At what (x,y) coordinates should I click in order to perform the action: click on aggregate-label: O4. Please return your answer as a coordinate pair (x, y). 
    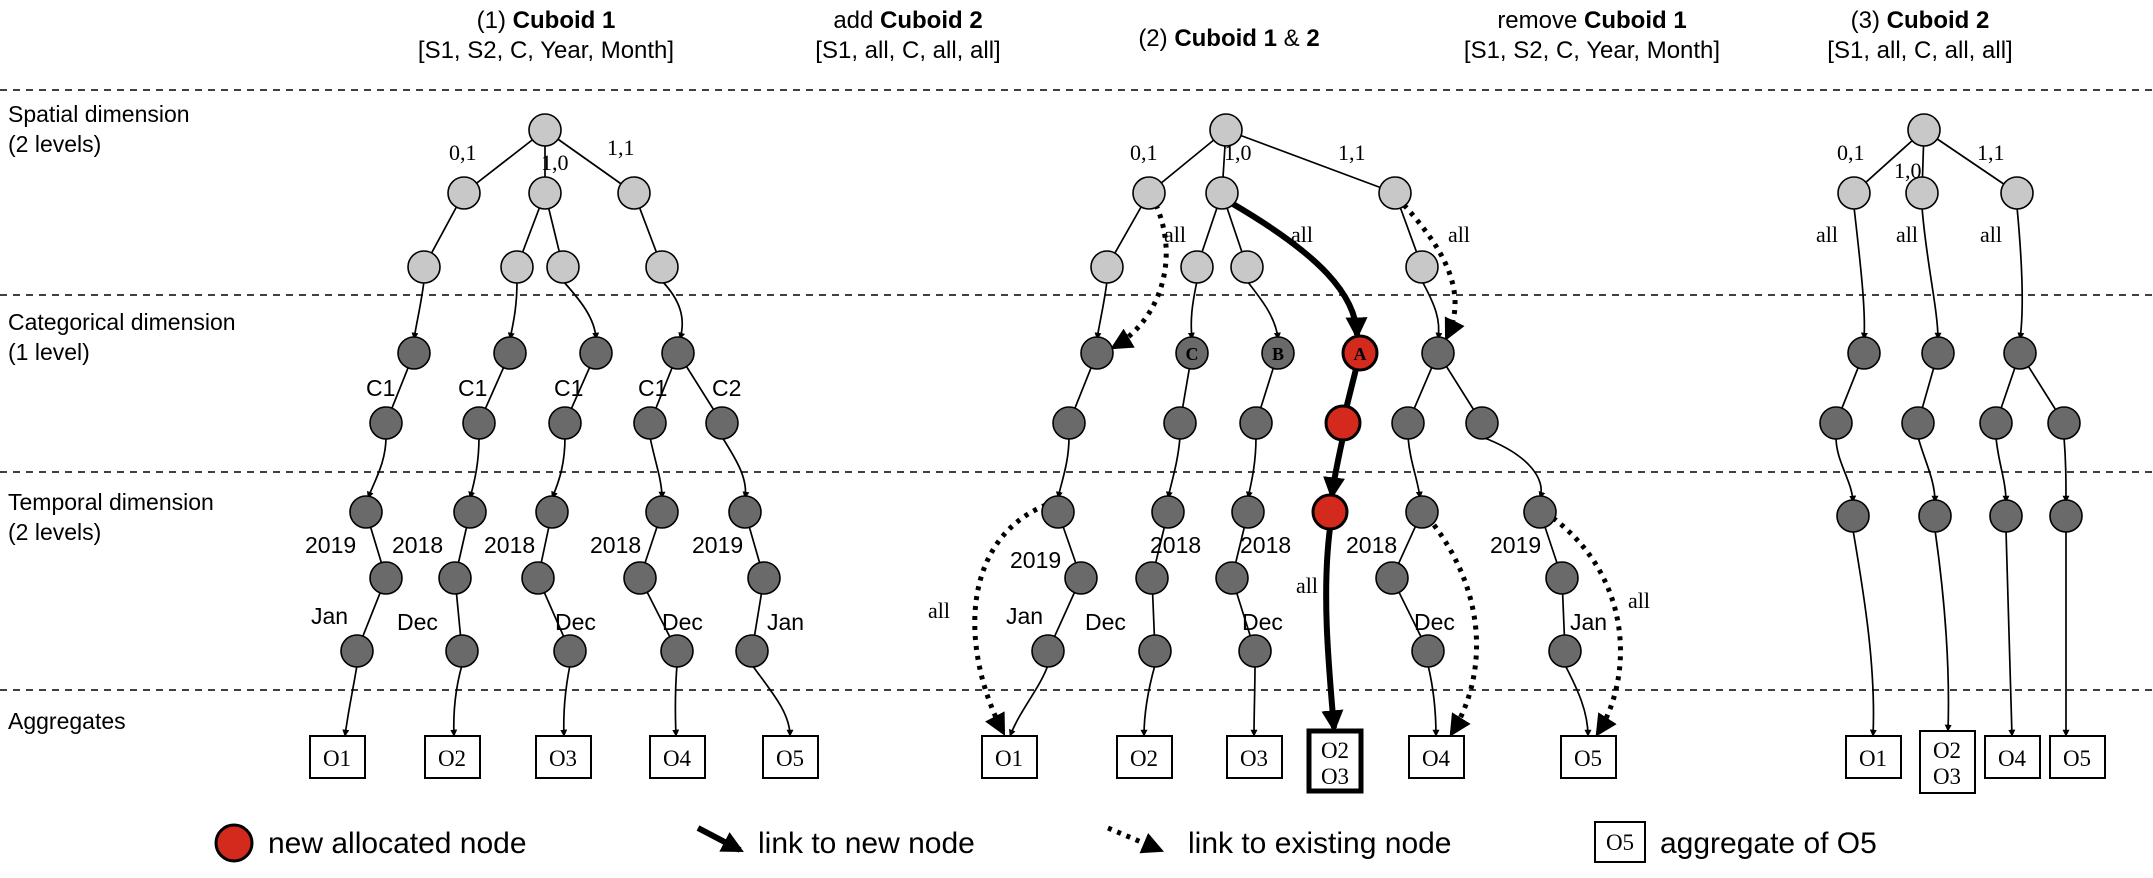
    Looking at the image, I should click on (677, 758).